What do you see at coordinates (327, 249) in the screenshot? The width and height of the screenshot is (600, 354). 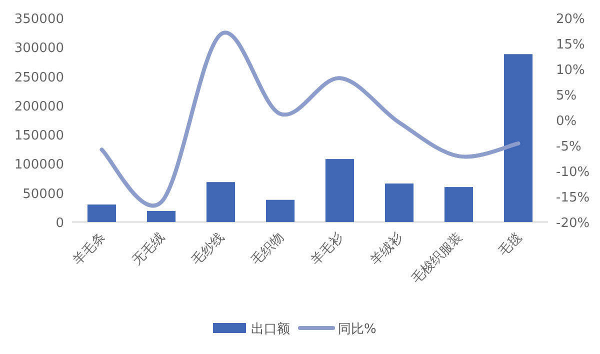 I see `x-tick-label: 羊毛衫` at bounding box center [327, 249].